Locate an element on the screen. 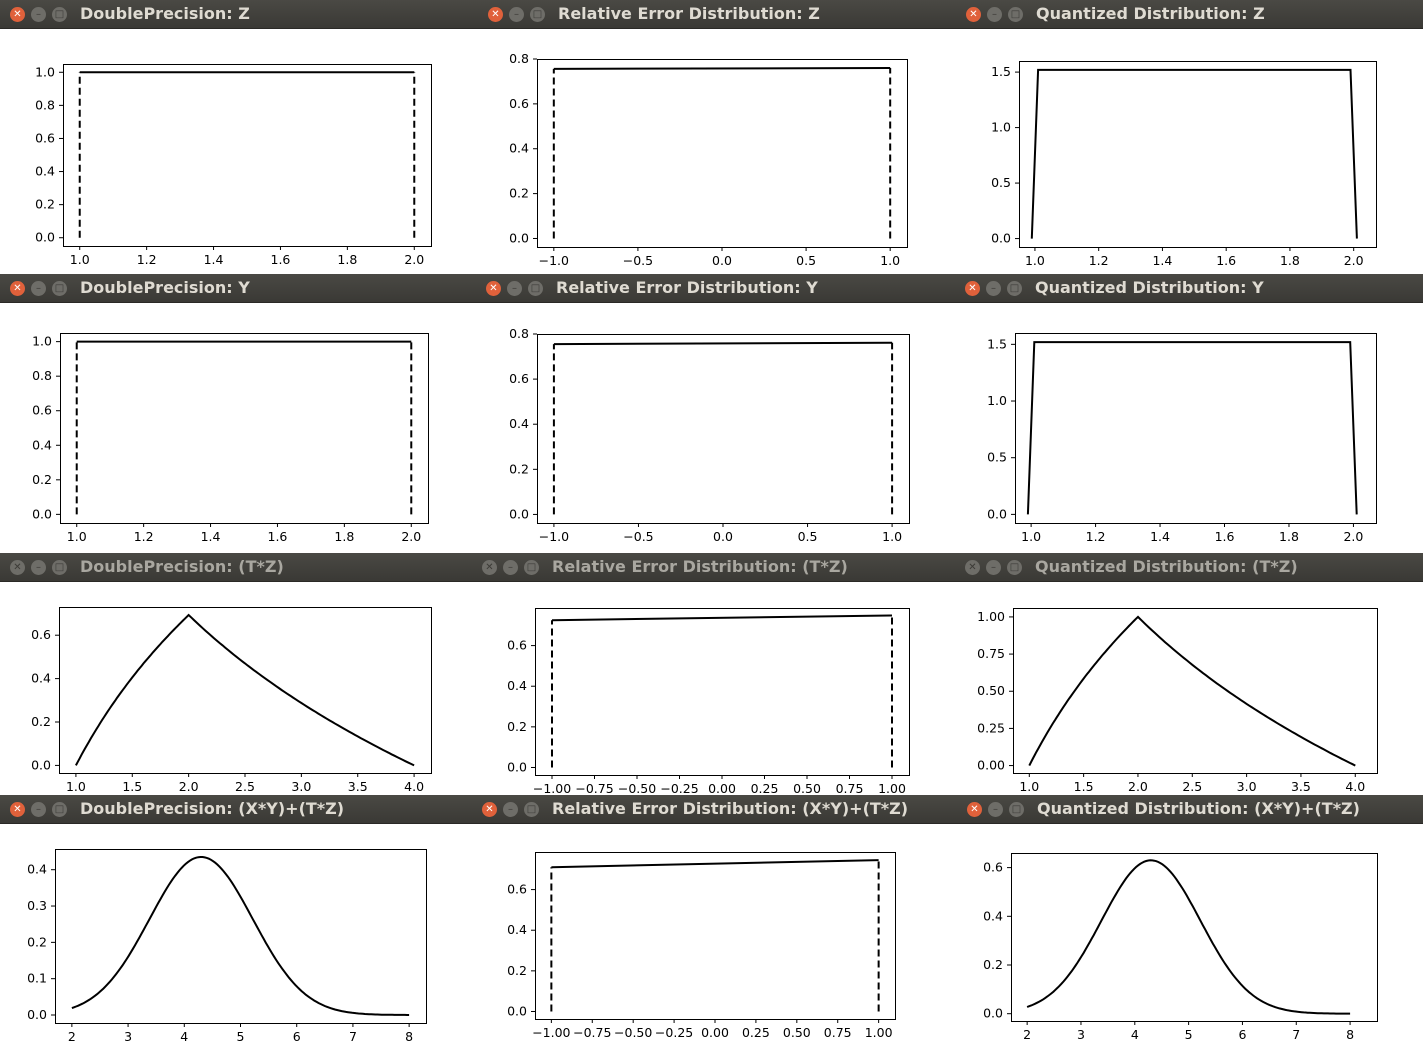 The height and width of the screenshot is (1050, 1423). window-titlebar: ✕ – □ DoublePrecision: (X*Y)+(T*Z) is located at coordinates (236, 809).